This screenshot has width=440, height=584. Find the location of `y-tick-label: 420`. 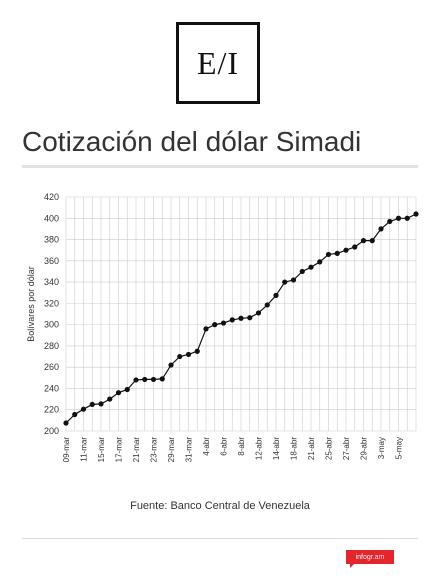

y-tick-label: 420 is located at coordinates (51, 197).